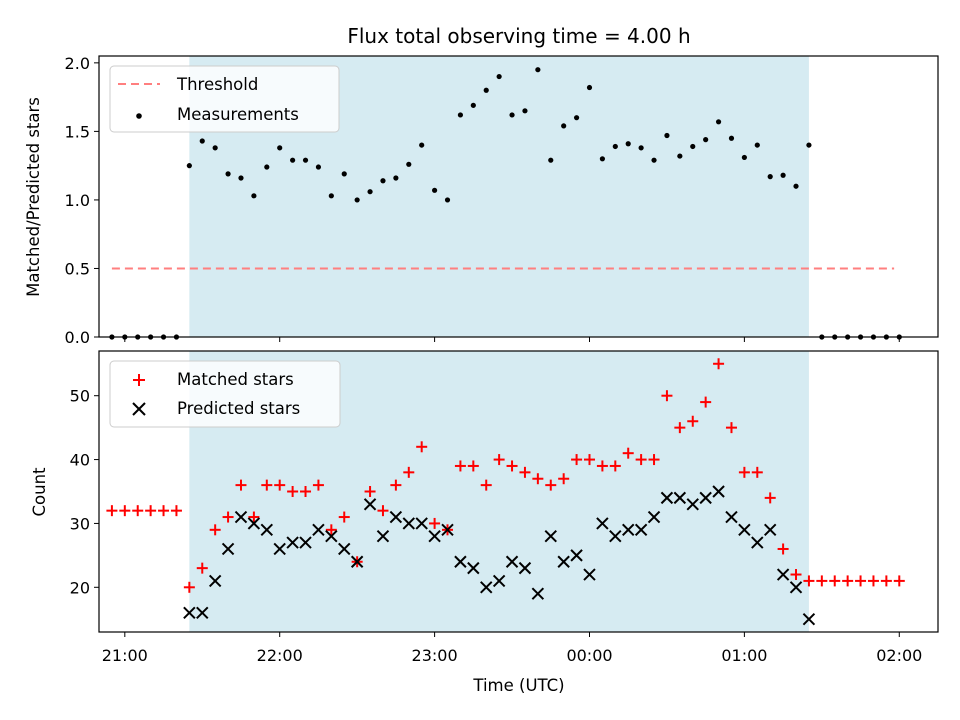  What do you see at coordinates (238, 114) in the screenshot?
I see `measurements-legend-label: Measurements` at bounding box center [238, 114].